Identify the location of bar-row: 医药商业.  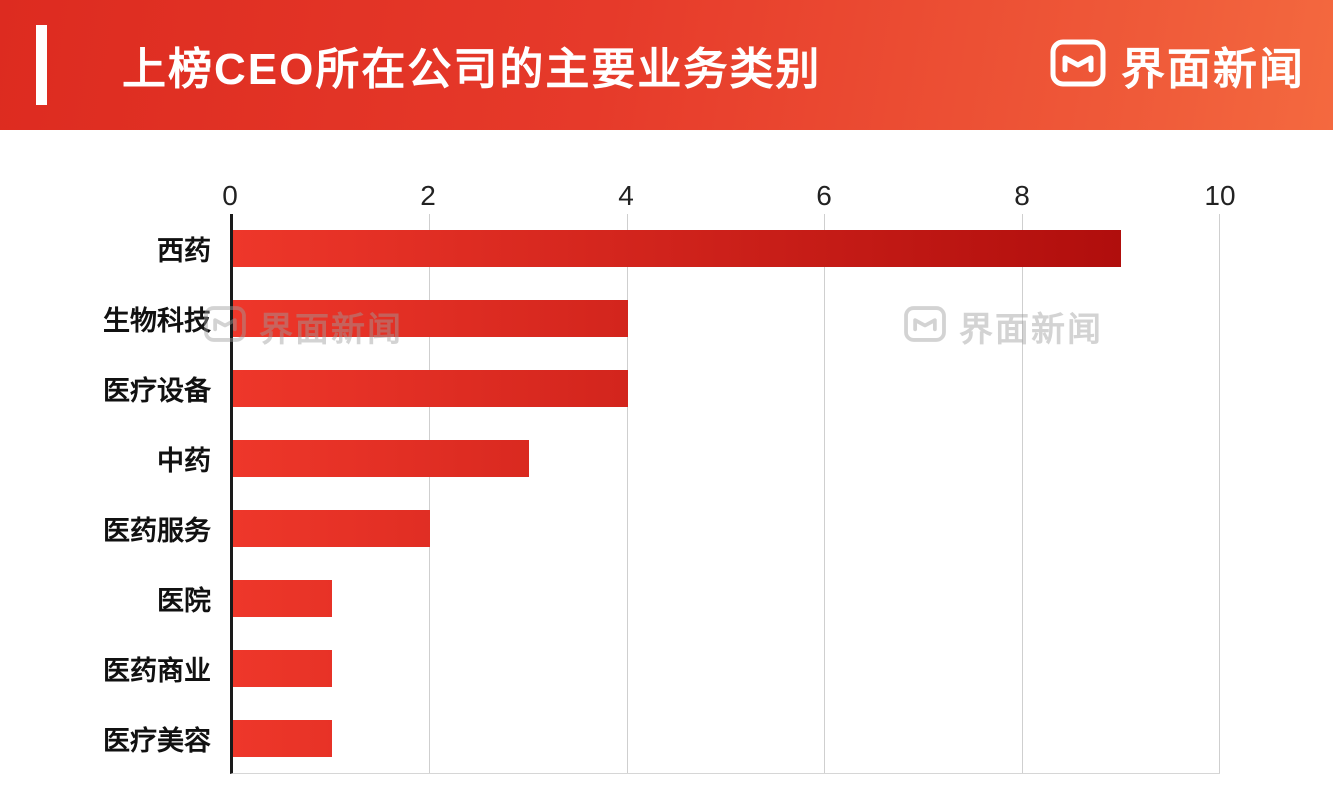
(661, 668).